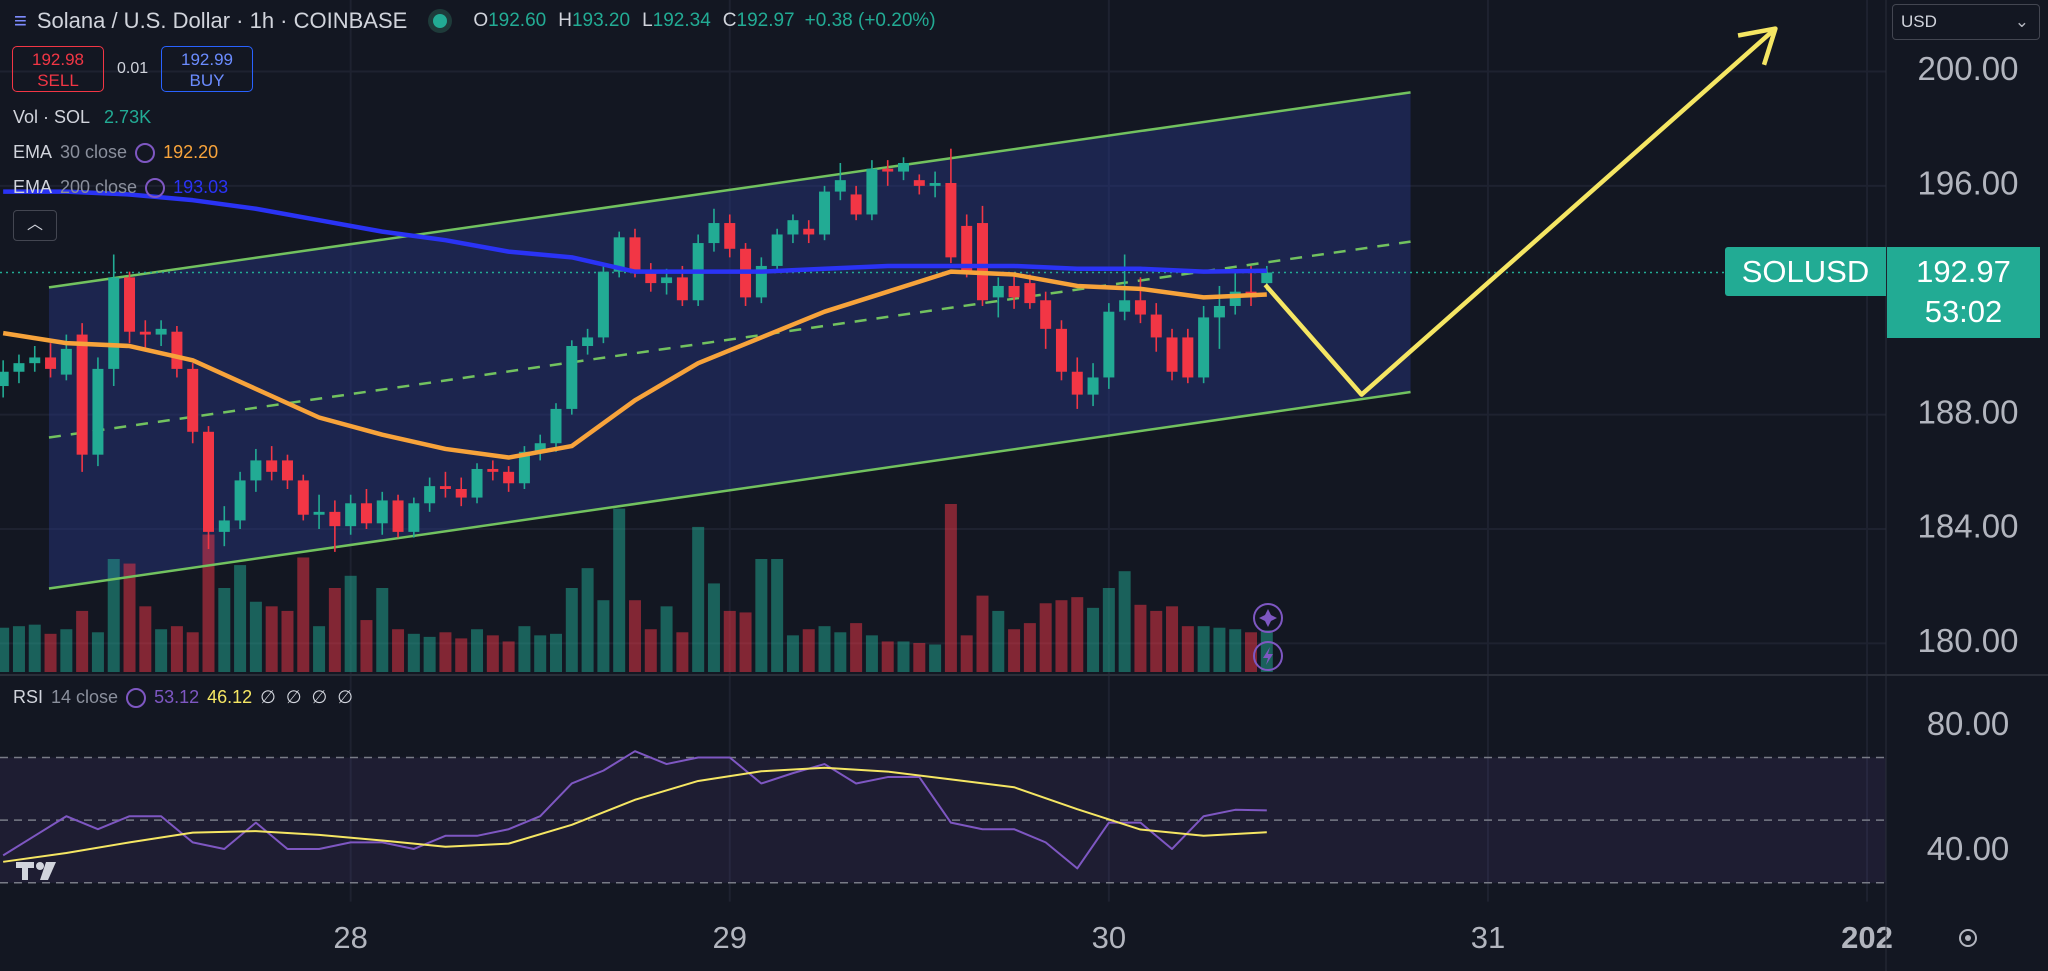 The height and width of the screenshot is (971, 2048). Describe the element at coordinates (1268, 618) in the screenshot. I see `ai-button` at that location.